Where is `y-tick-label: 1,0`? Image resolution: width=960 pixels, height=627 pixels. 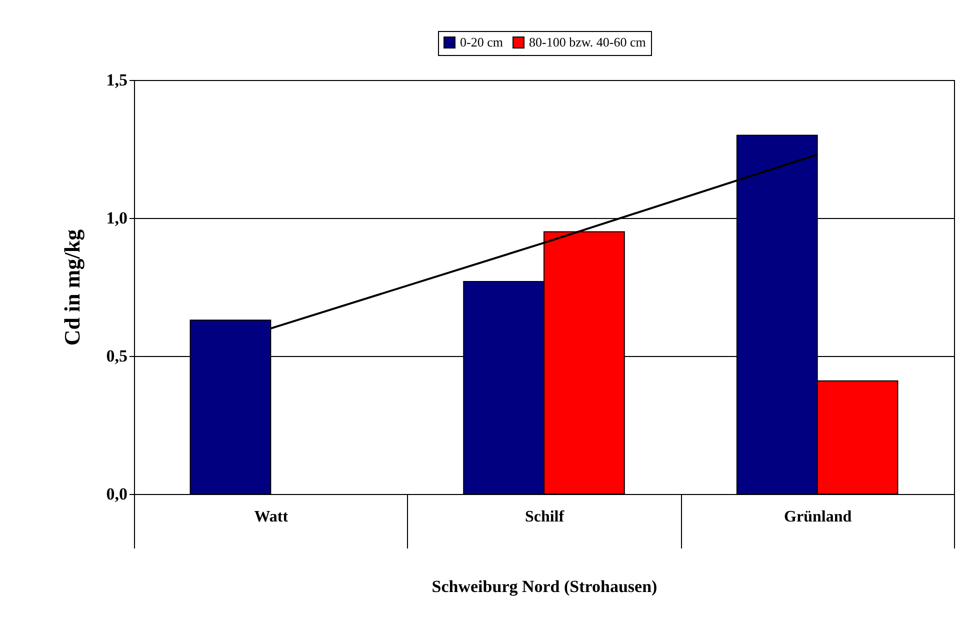
y-tick-label: 1,0 is located at coordinates (117, 218).